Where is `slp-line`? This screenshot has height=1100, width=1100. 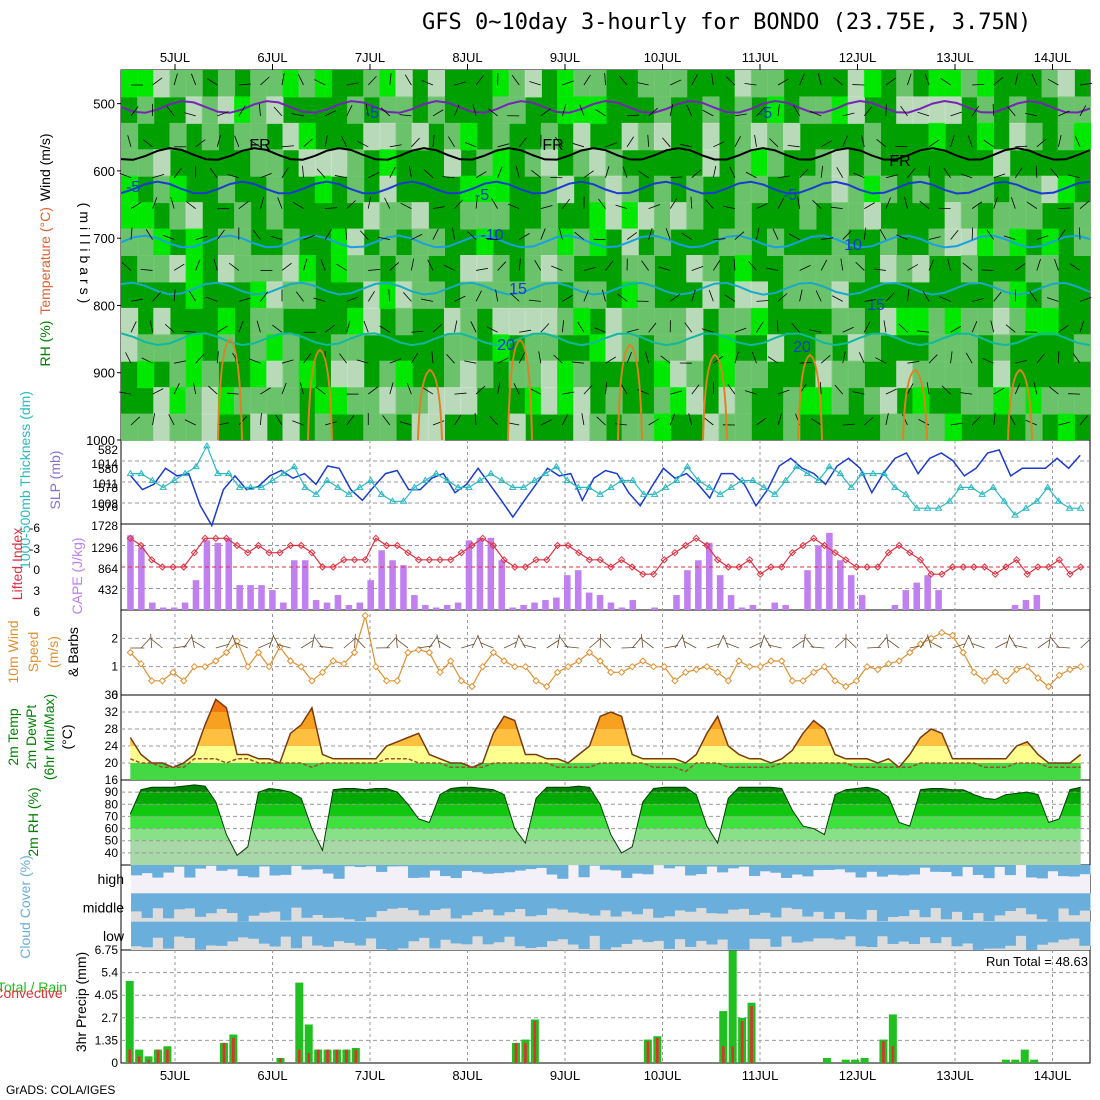
slp-line is located at coordinates (605, 488).